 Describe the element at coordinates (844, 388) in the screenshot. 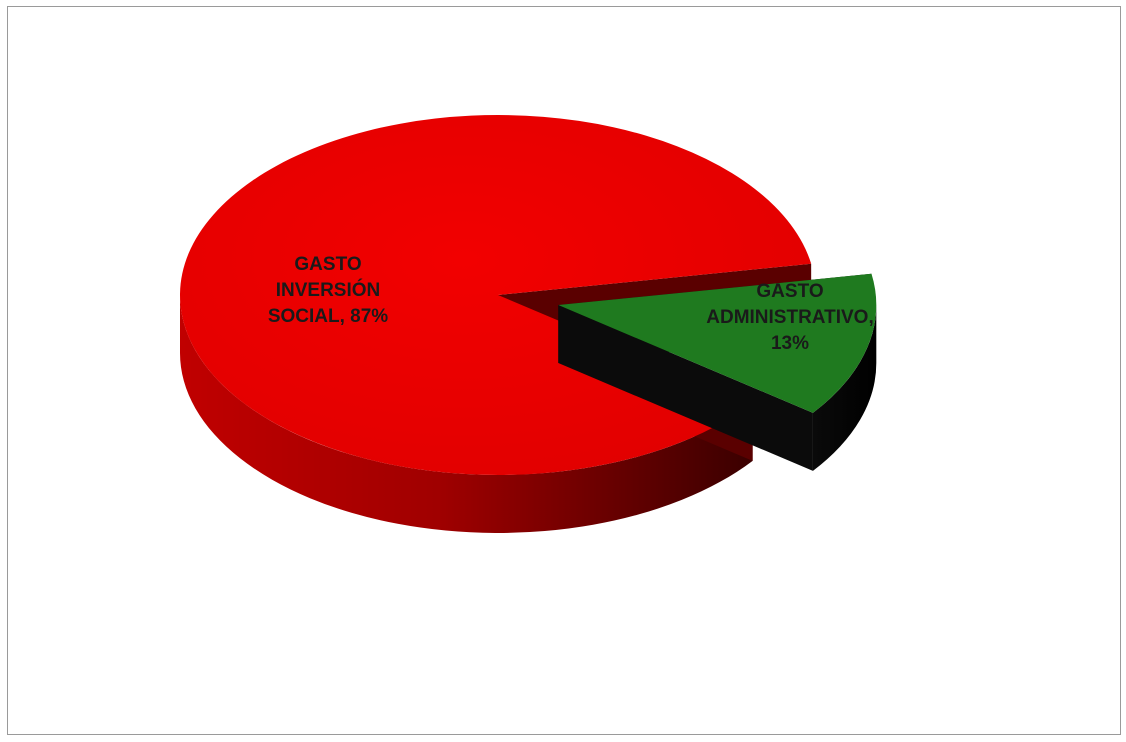

I see `pie-slice-side` at that location.